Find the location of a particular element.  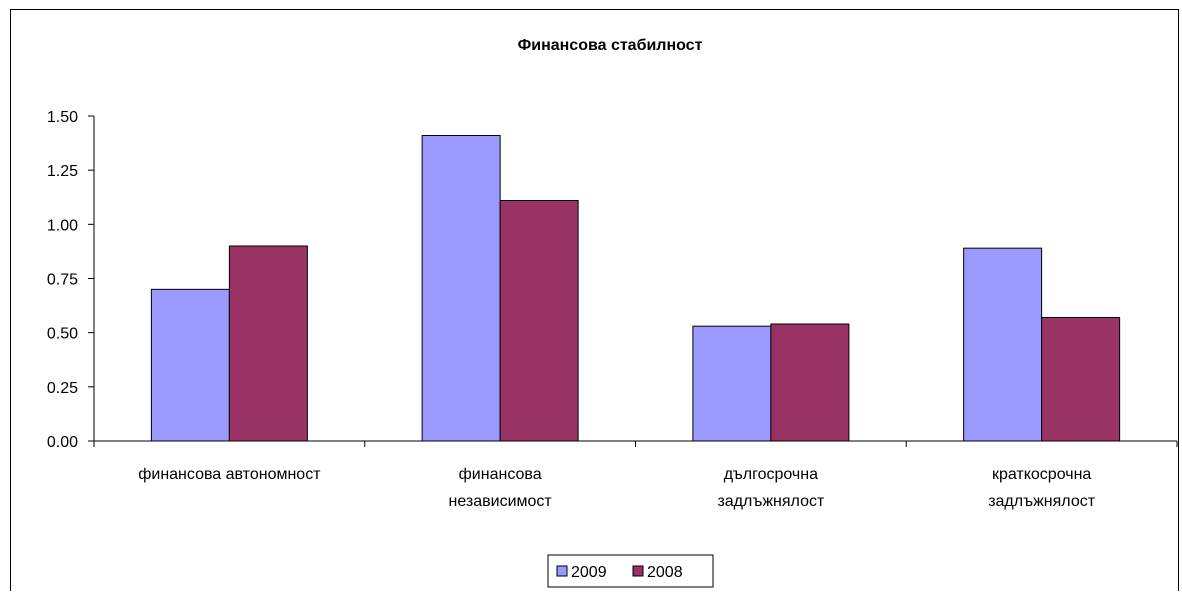

y-tick-label: 1.25 is located at coordinates (62, 171).